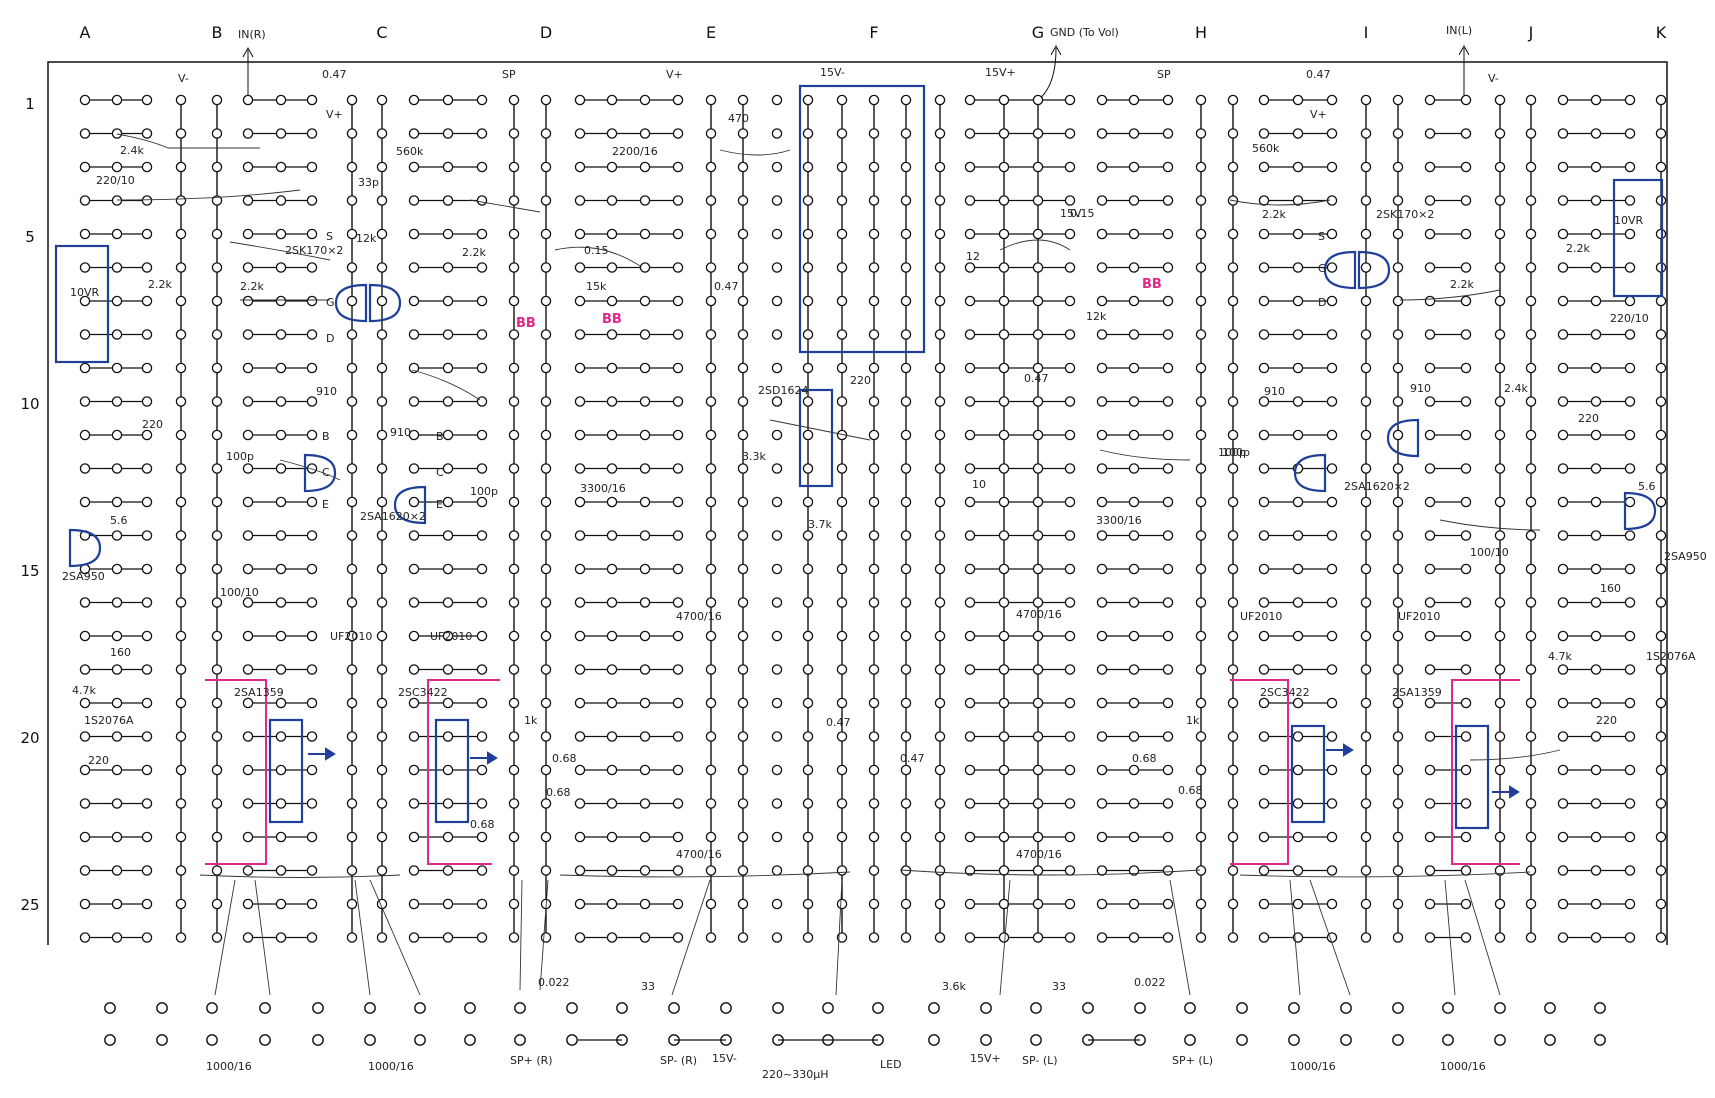 Image resolution: width=1715 pixels, height=1098 pixels. Describe the element at coordinates (330, 338) in the screenshot. I see `pin-label: D` at that location.